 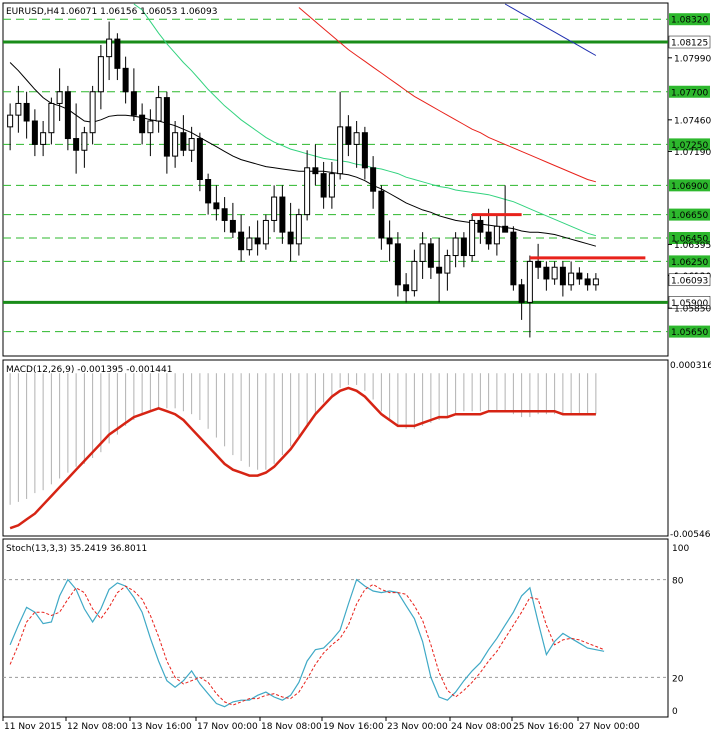 What do you see at coordinates (692, 153) in the screenshot?
I see `price-tick-label: 1.07190` at bounding box center [692, 153].